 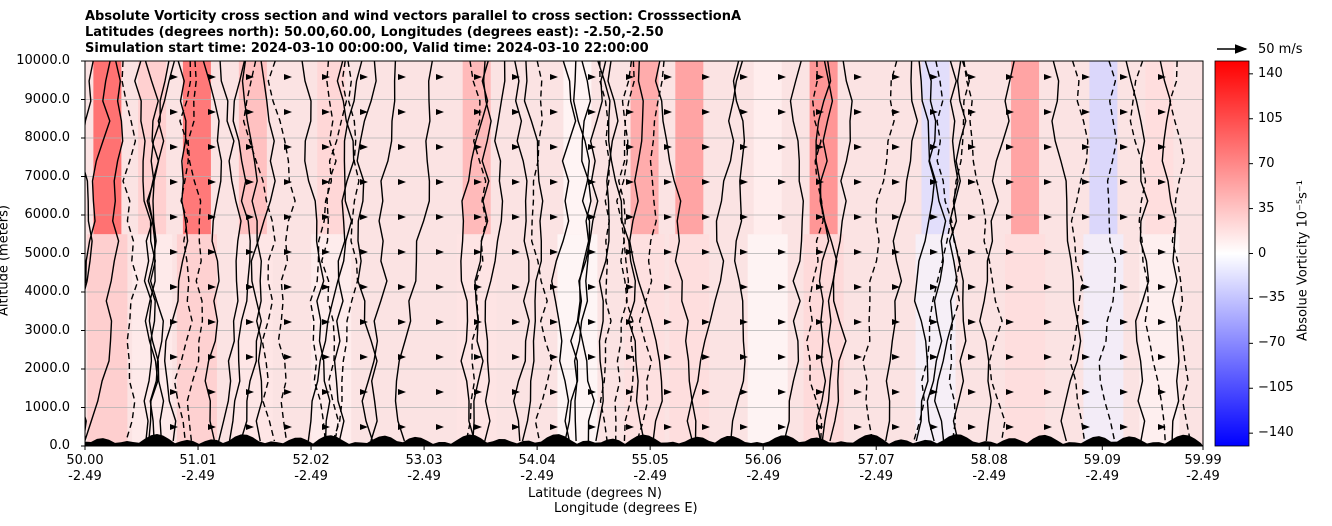 What do you see at coordinates (85, 460) in the screenshot?
I see `x-tick-latitude: 50.00` at bounding box center [85, 460].